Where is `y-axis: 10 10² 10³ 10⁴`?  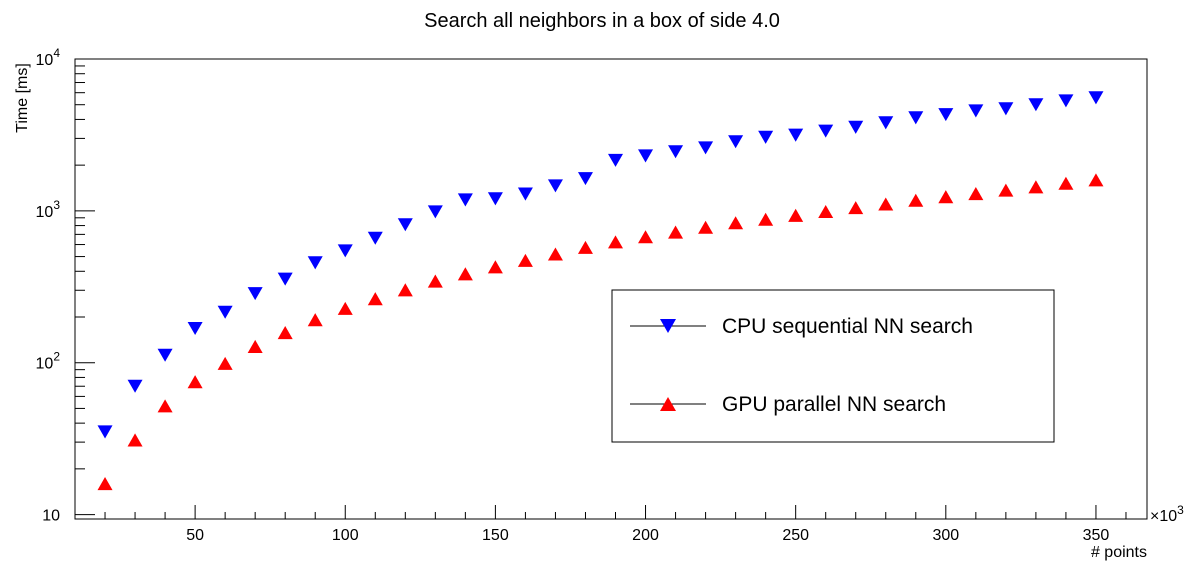
y-axis: 10 10² 10³ 10⁴ is located at coordinates (65, 285).